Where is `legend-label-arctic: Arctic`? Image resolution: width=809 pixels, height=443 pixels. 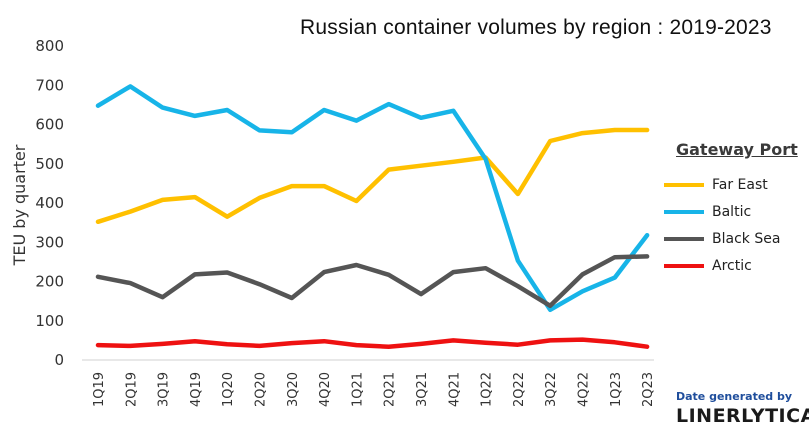
legend-label-arctic: Arctic is located at coordinates (732, 265).